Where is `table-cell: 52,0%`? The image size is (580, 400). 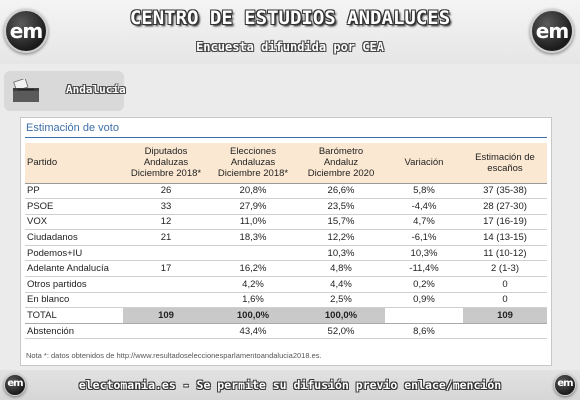
table-cell: 52,0% is located at coordinates (341, 331).